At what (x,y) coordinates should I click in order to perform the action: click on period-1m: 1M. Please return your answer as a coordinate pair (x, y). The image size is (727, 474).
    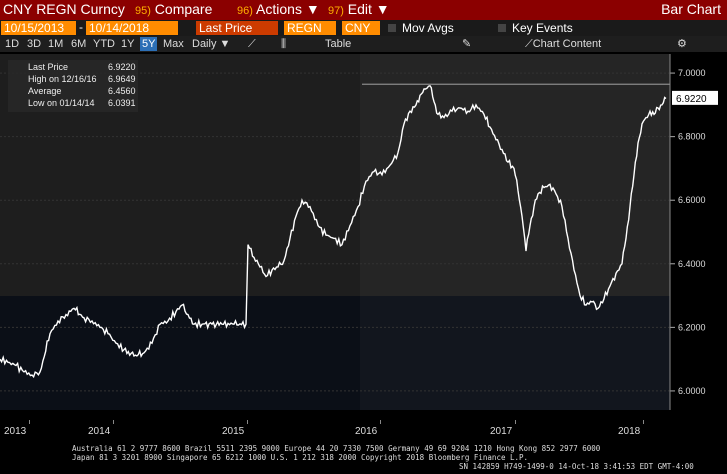
    Looking at the image, I should click on (56, 44).